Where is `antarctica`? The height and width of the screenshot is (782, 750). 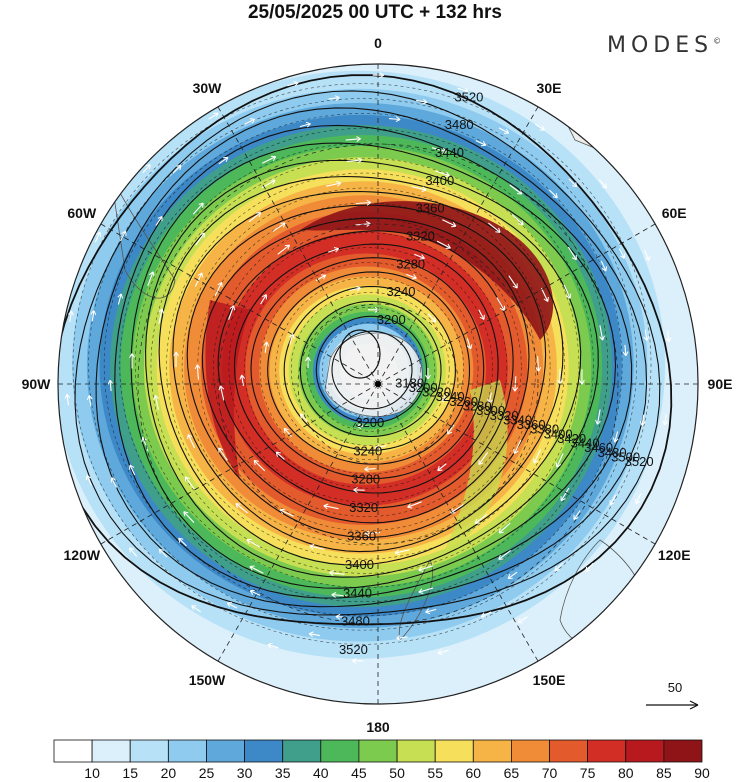
antarctica is located at coordinates (373, 374).